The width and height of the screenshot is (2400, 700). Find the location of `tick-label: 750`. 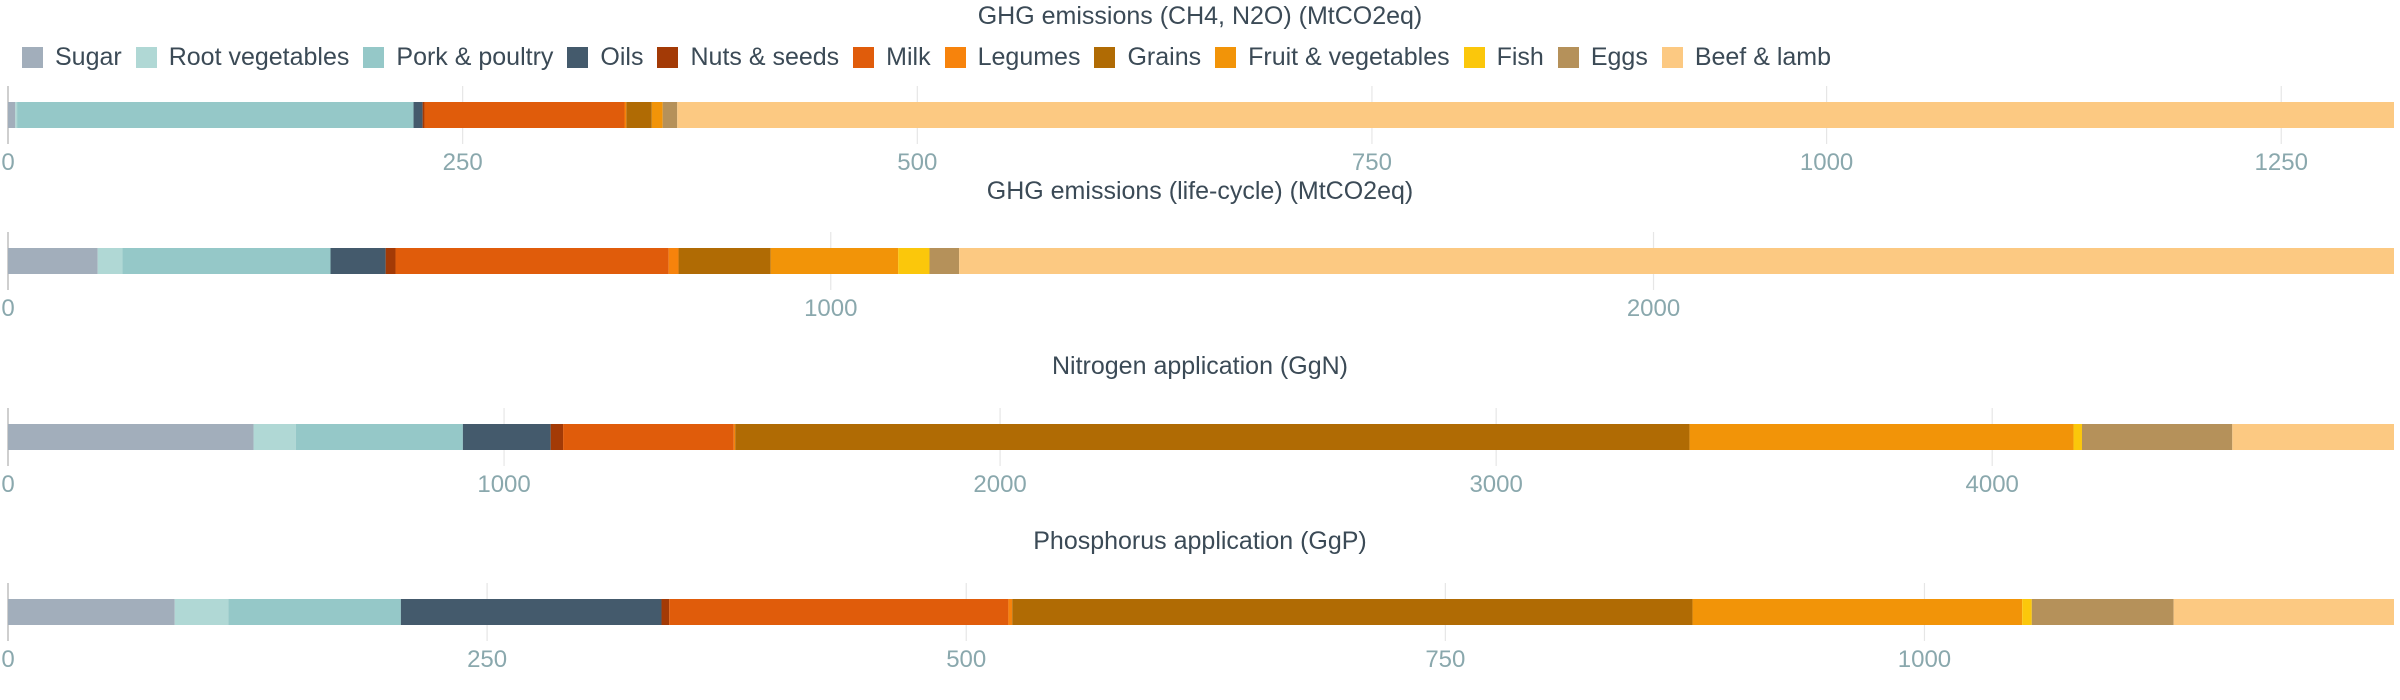

tick-label: 750 is located at coordinates (1445, 659).